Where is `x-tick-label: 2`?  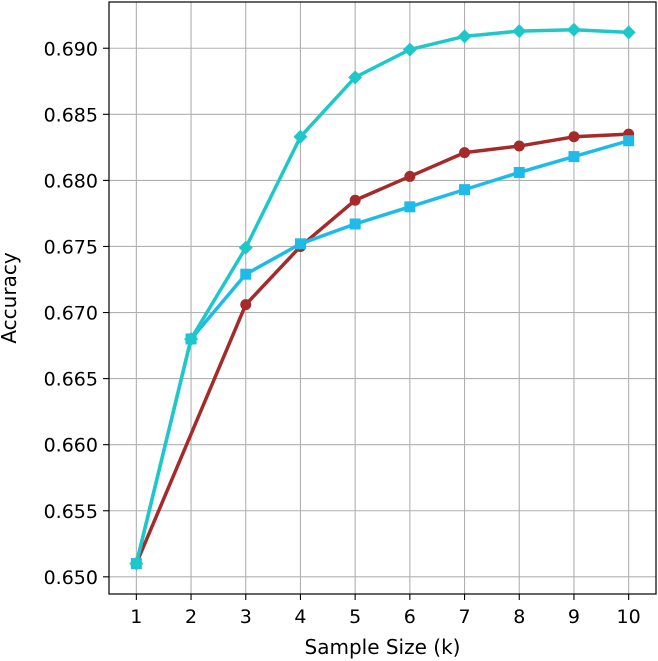
x-tick-label: 2 is located at coordinates (191, 617).